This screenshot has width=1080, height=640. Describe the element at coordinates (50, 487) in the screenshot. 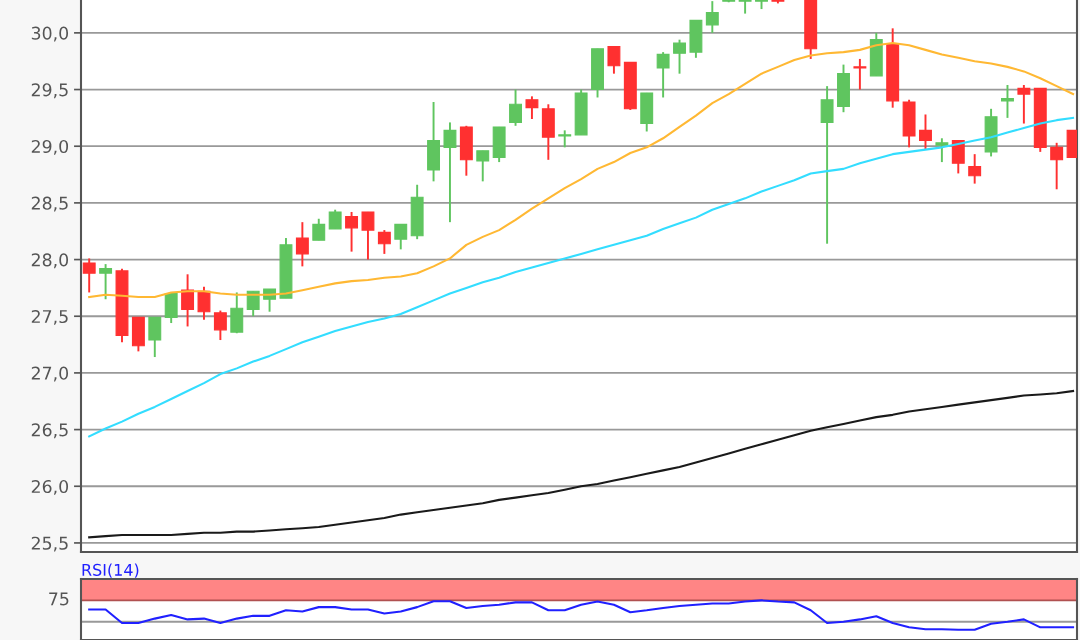

I see `y-tick-label: 26,0` at that location.